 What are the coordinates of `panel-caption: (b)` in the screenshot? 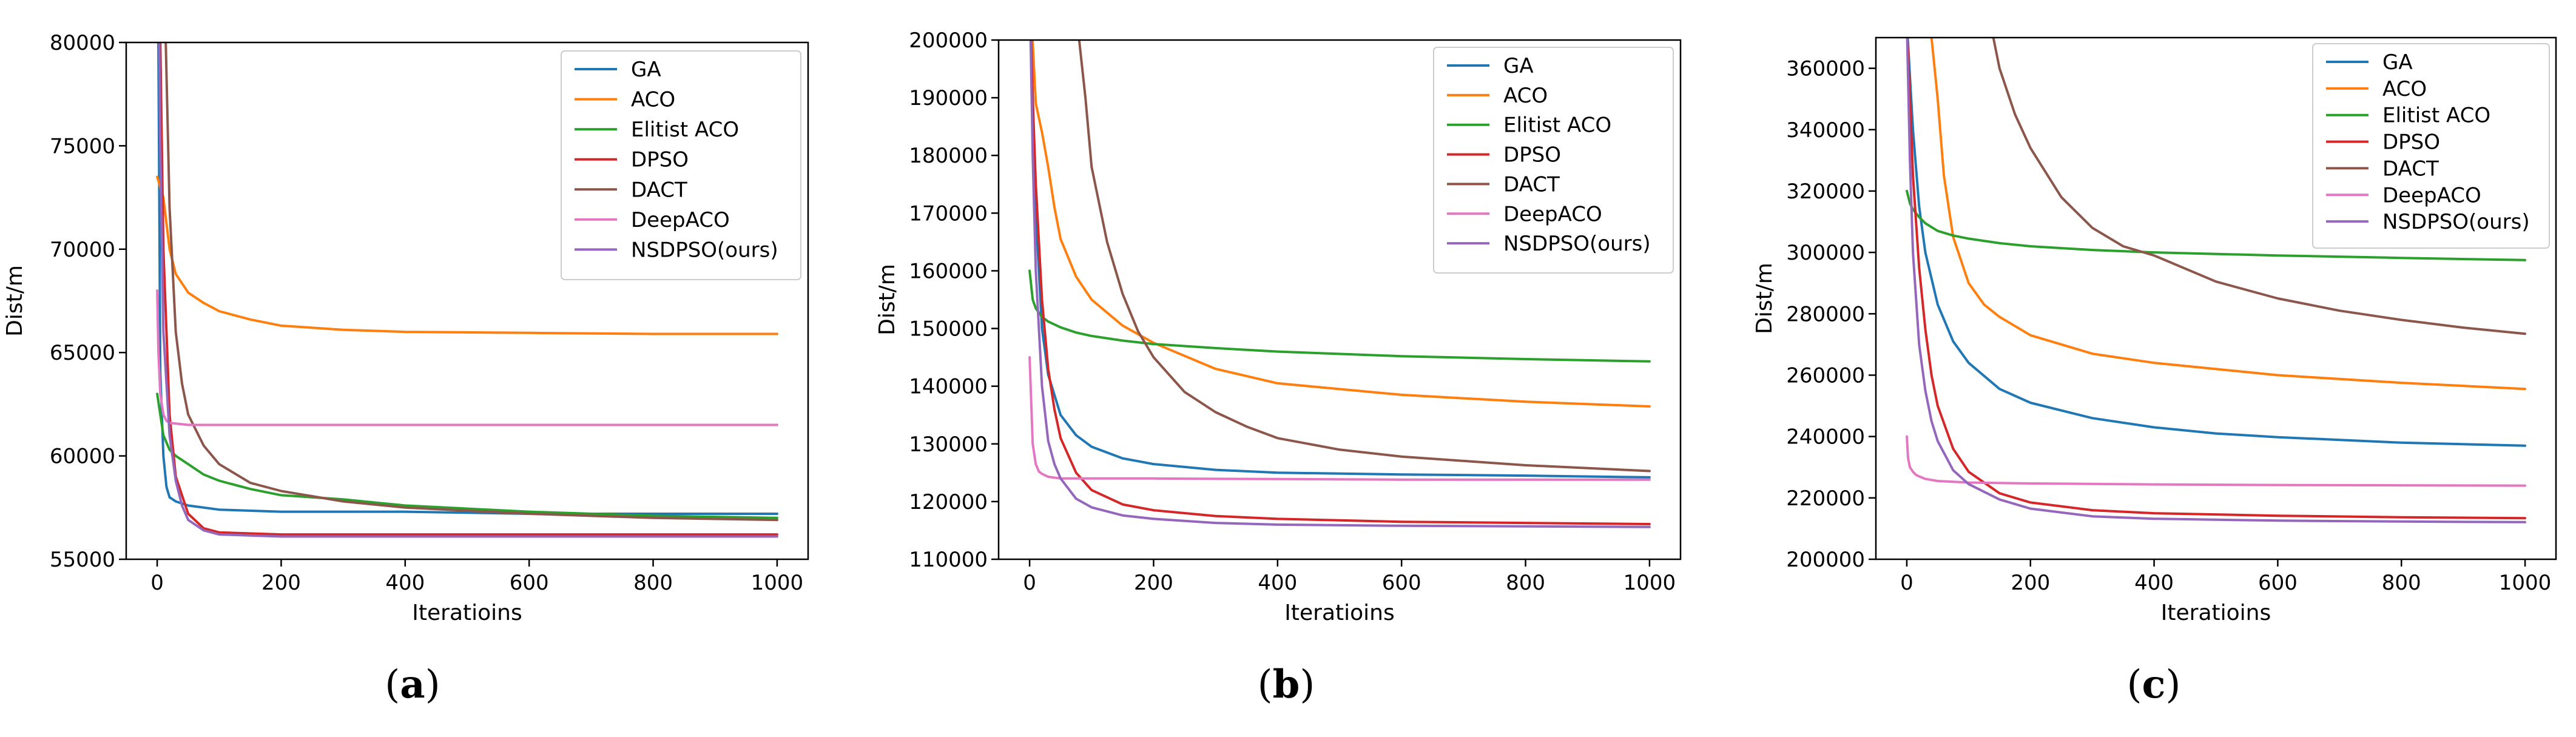 It's located at (1286, 684).